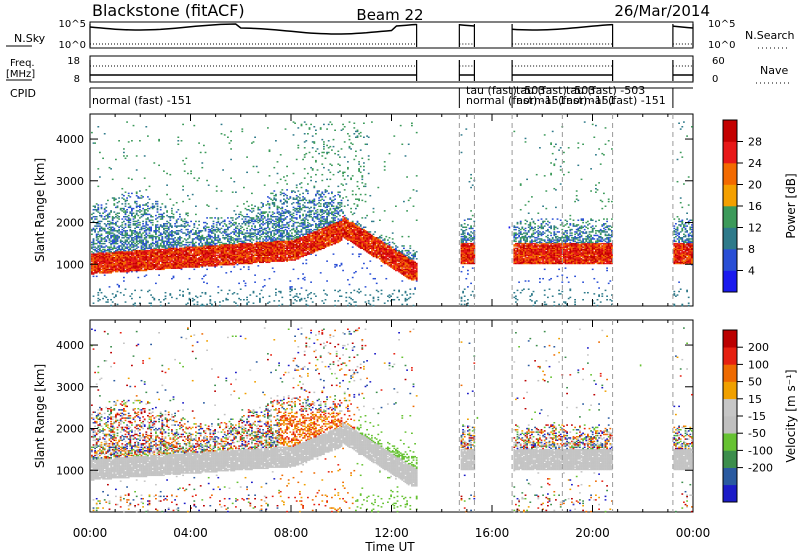 The image size is (800, 554). What do you see at coordinates (77, 79) in the screenshot?
I see `freq-tick-low: 8` at bounding box center [77, 79].